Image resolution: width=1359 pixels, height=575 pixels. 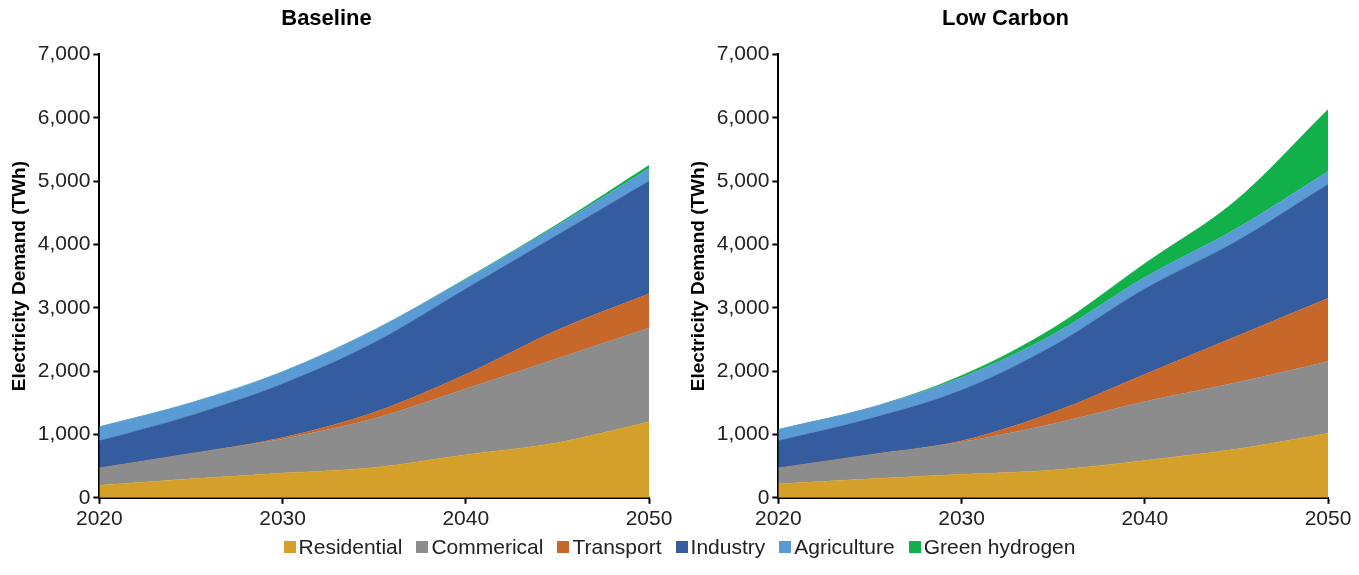 I want to click on legend-label: Industry, so click(x=728, y=547).